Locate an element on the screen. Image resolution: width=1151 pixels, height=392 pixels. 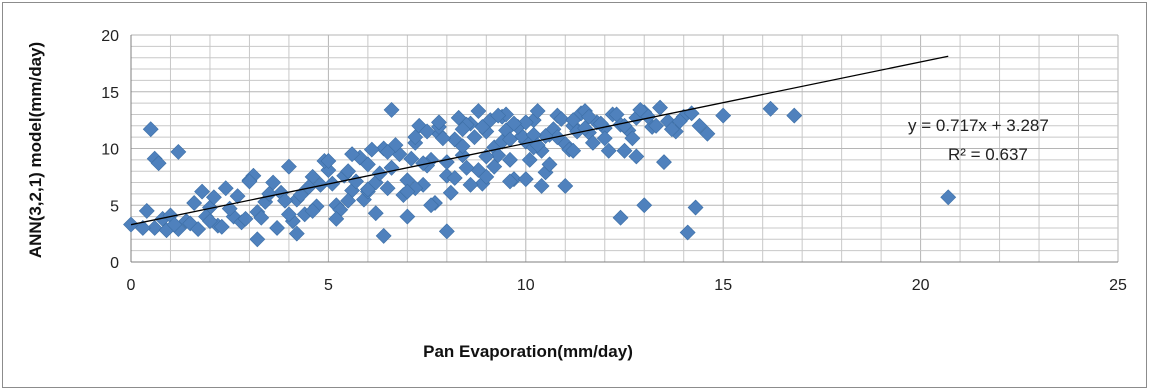
y-axis-title: ANN(3,2,1) model(mm/day) is located at coordinates (35, 150).